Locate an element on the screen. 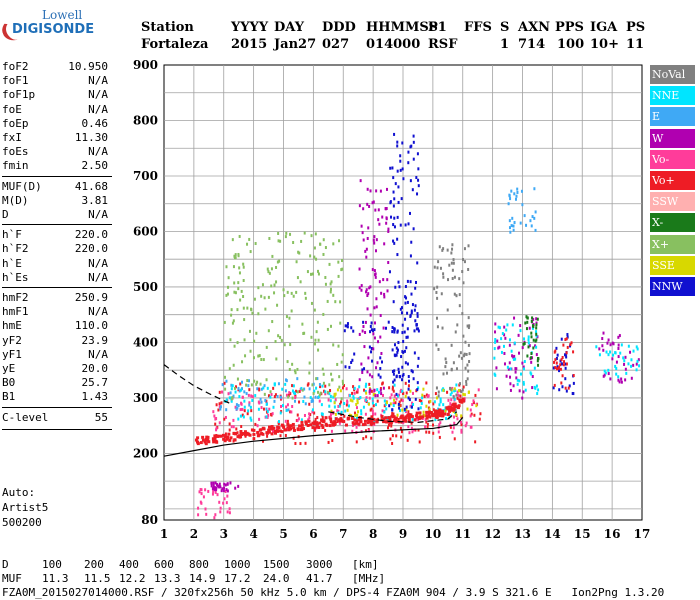 The width and height of the screenshot is (700, 600). x-tick-label: 14 is located at coordinates (552, 534).